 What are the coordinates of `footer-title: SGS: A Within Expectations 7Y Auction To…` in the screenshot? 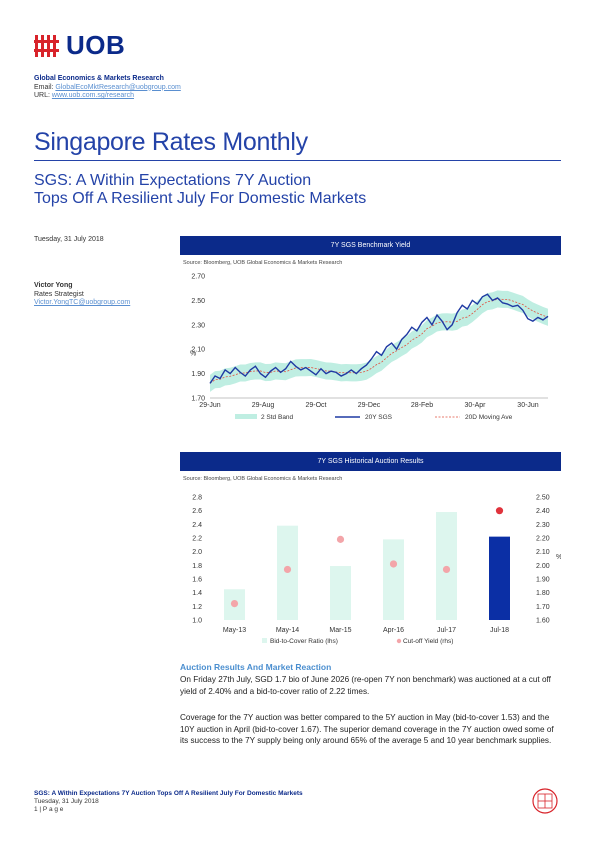 It's located at (168, 793).